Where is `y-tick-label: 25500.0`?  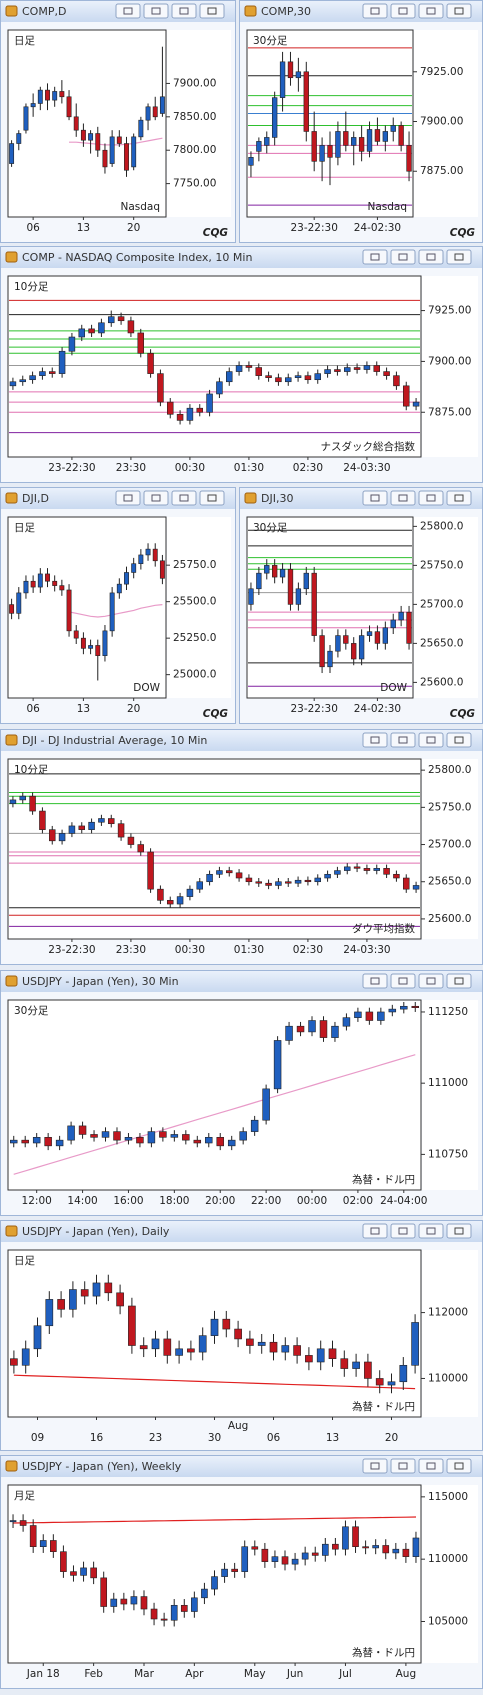 y-tick-label: 25500.0 is located at coordinates (194, 602).